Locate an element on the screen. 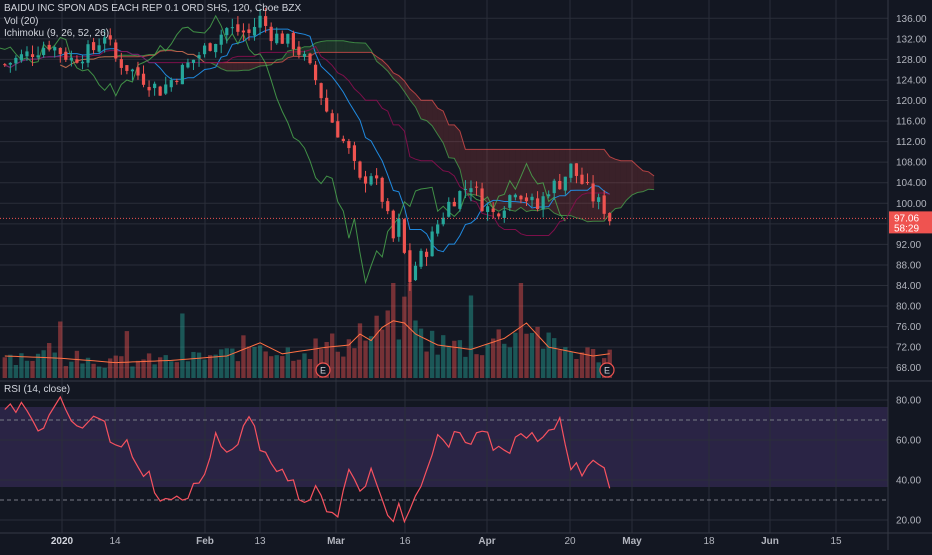 This screenshot has width=932, height=555. time-tick-label: 20 is located at coordinates (570, 541).